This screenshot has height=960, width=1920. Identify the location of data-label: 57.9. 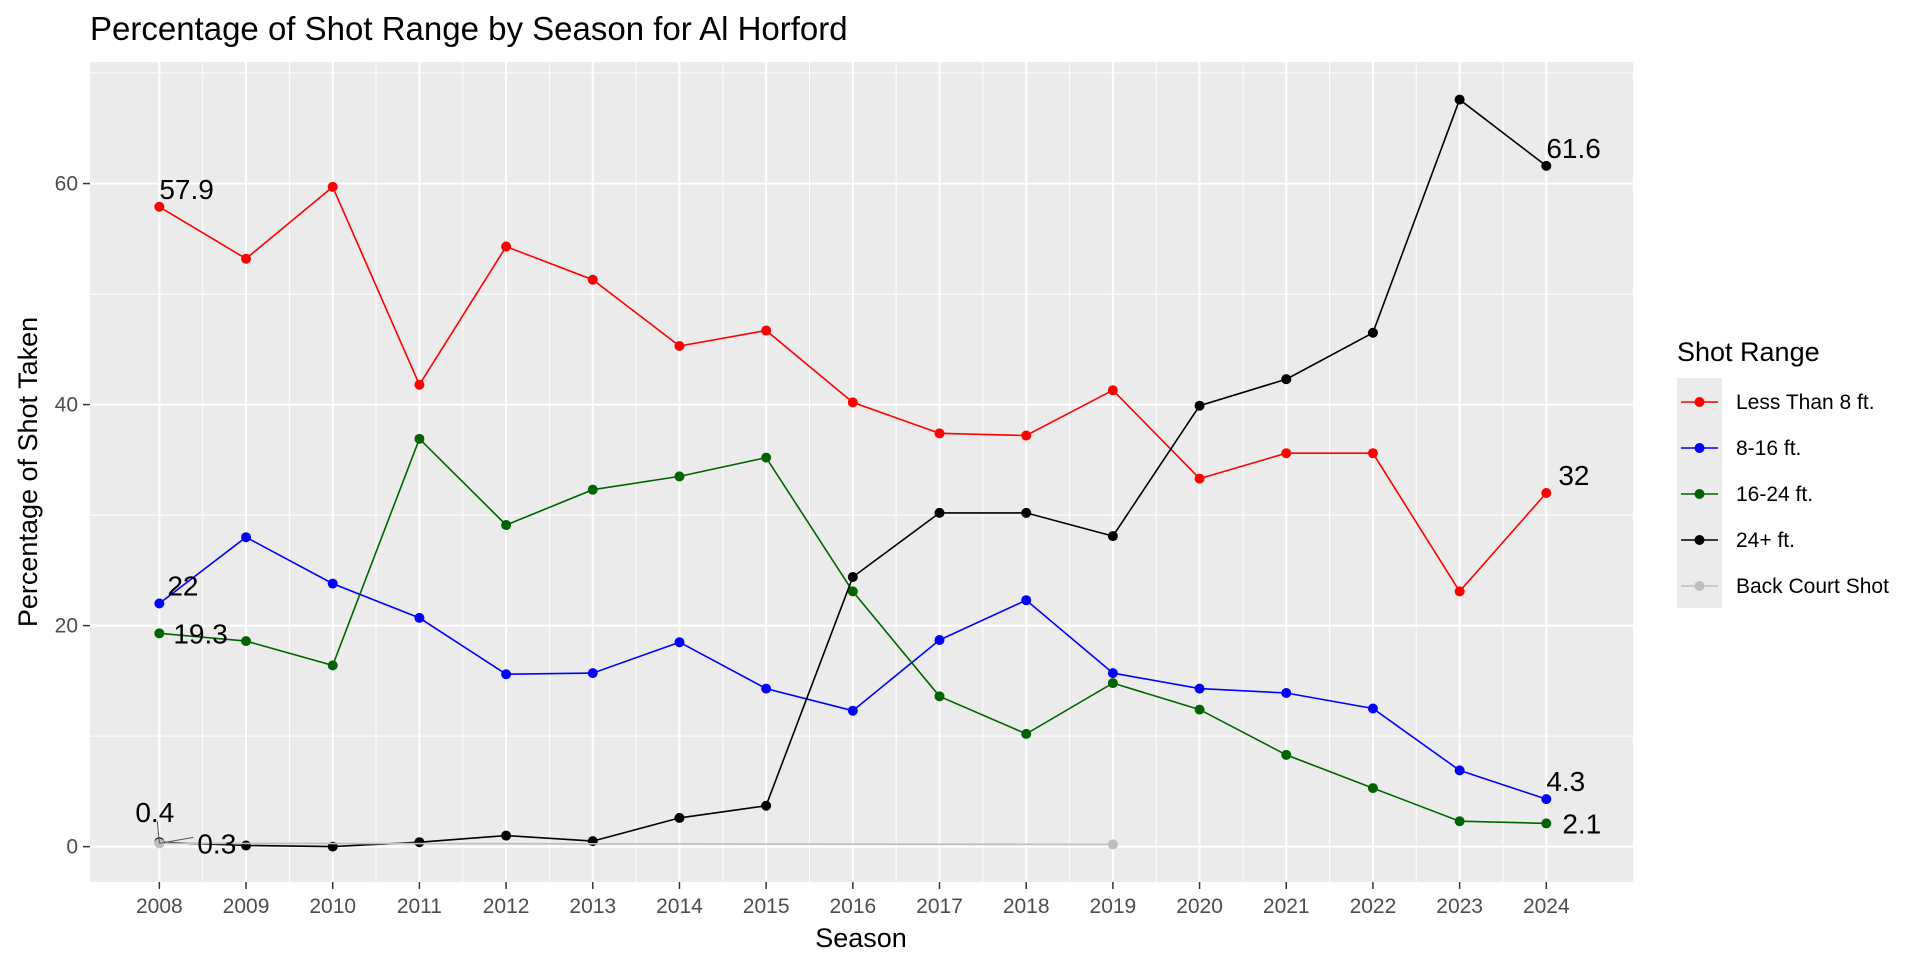
(186, 189).